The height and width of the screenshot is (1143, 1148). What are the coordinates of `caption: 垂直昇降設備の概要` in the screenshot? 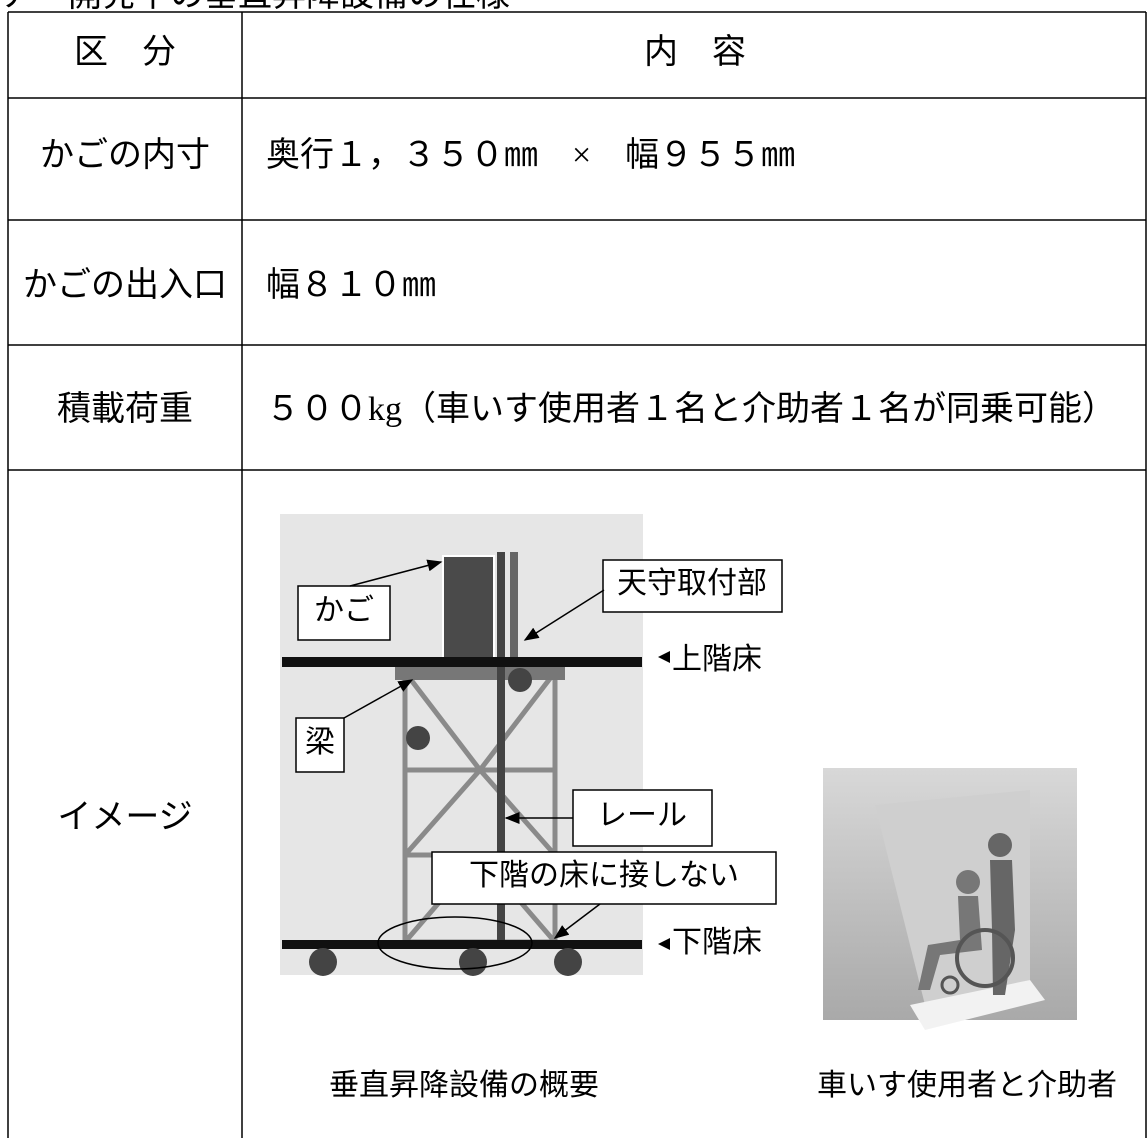 It's located at (464, 1085).